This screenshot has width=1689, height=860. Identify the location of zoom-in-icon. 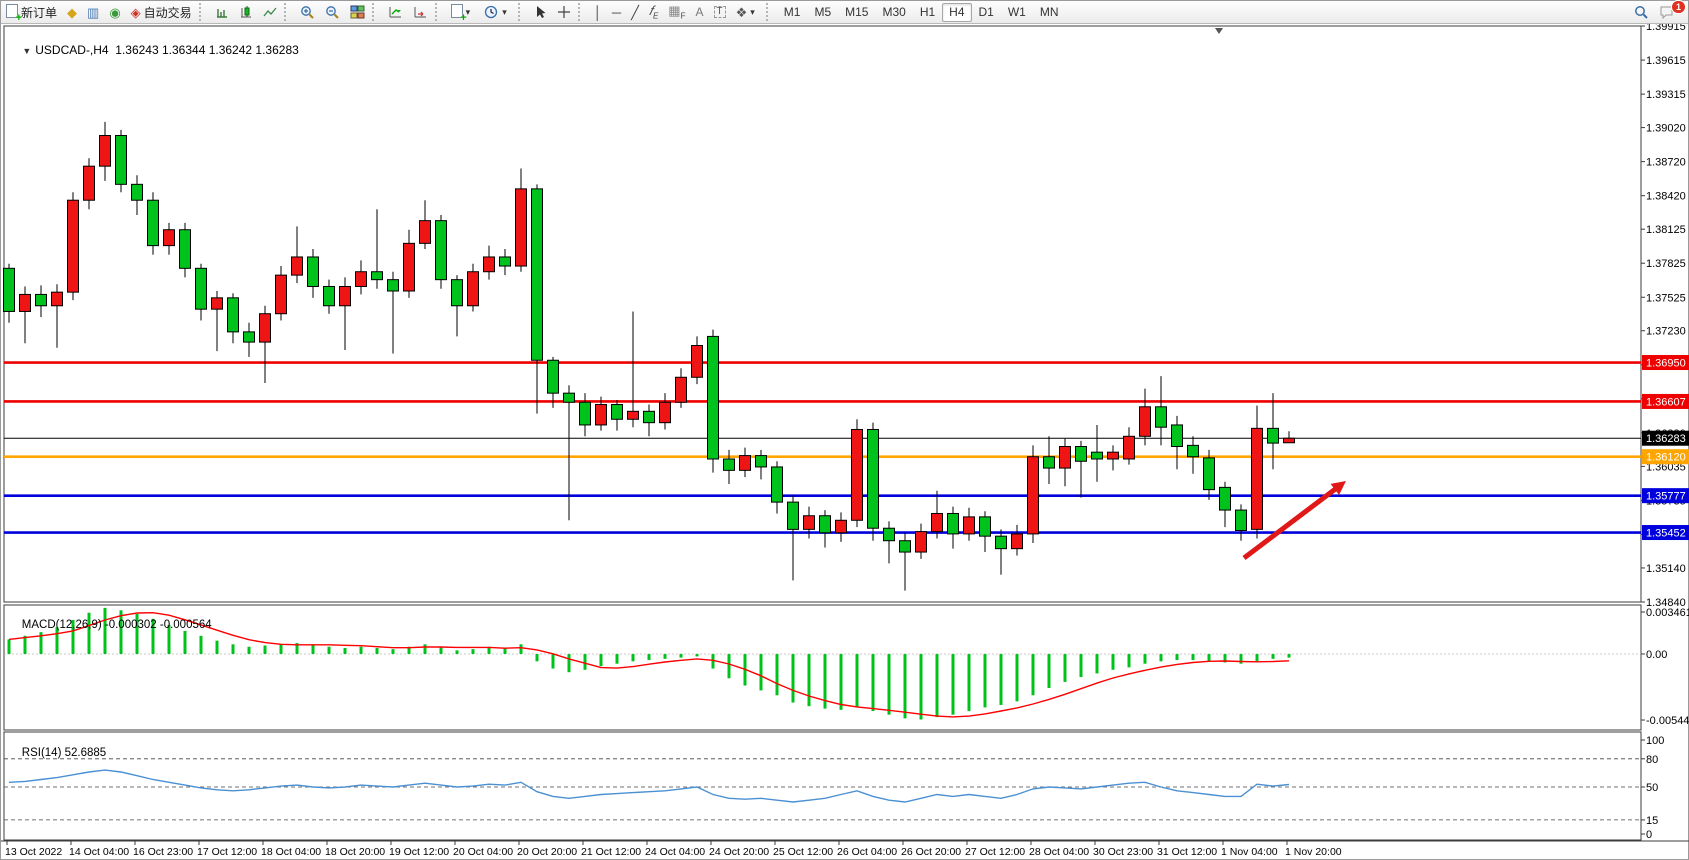
(307, 12).